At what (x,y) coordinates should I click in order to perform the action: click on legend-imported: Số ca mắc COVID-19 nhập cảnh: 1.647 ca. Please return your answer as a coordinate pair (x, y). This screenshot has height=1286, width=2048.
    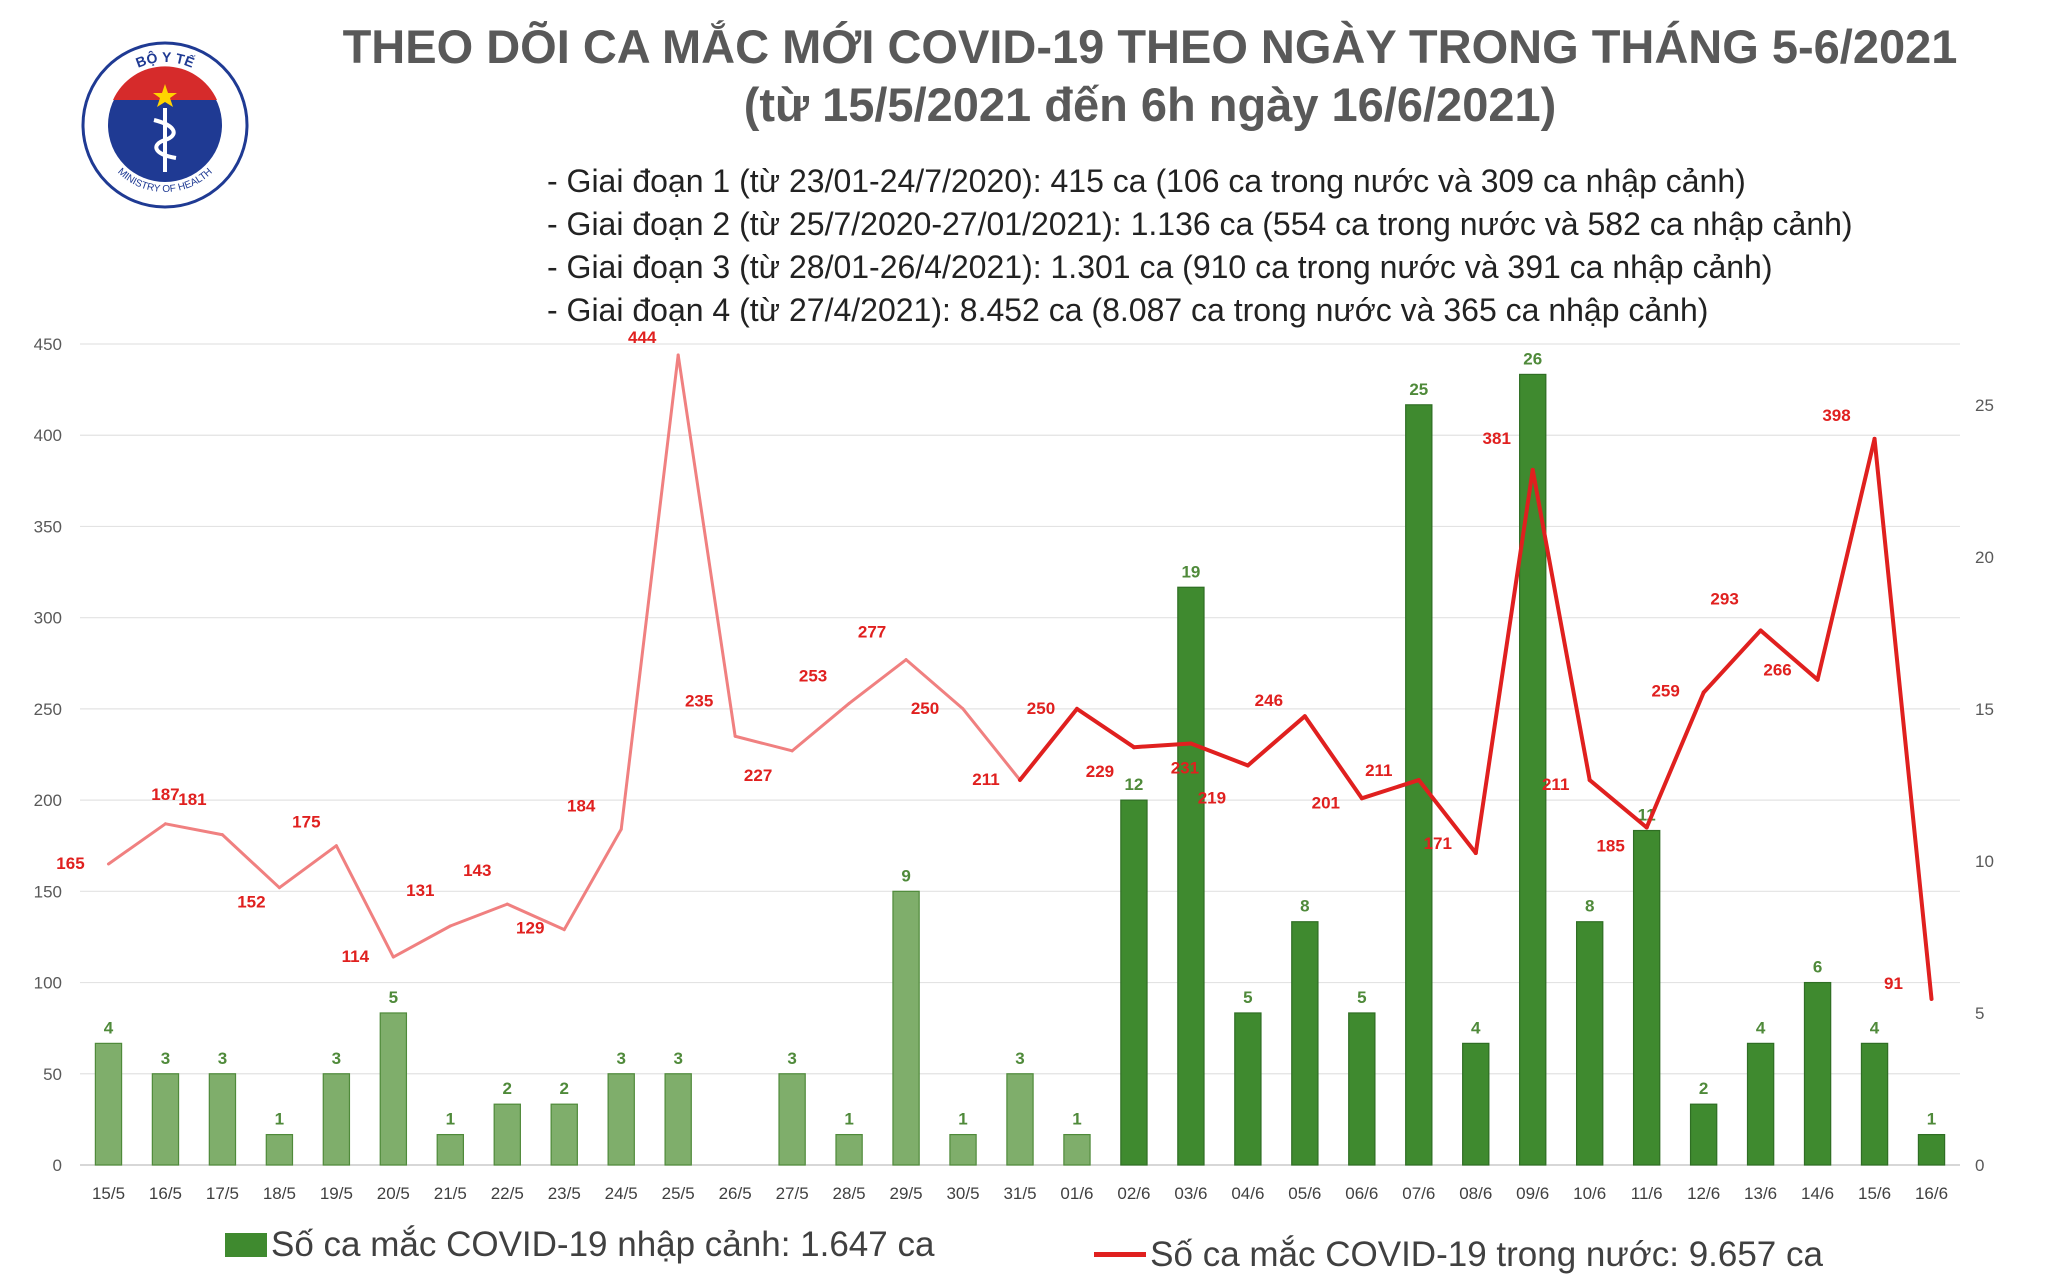
    Looking at the image, I should click on (579, 1245).